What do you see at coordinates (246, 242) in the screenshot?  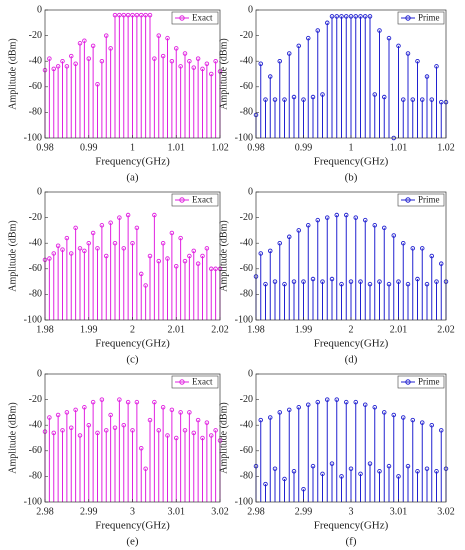 I see `y-tick-label: -40` at bounding box center [246, 242].